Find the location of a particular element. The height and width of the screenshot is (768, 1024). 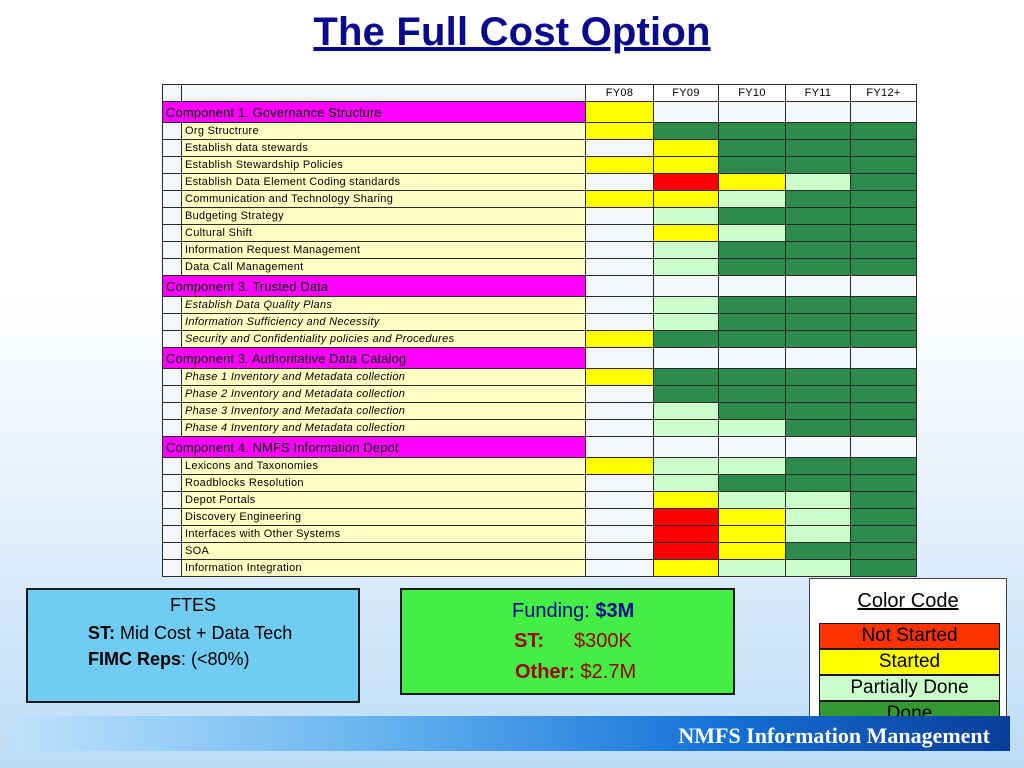

page-title: The Full Cost Option is located at coordinates (512, 32).